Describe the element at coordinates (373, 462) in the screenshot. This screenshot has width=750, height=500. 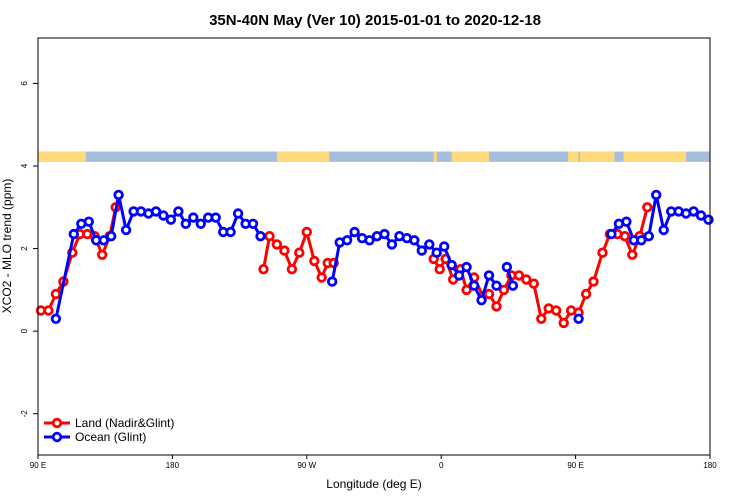
I see `x-axis: 90 E 180 90 W 0 90 E 180` at that location.